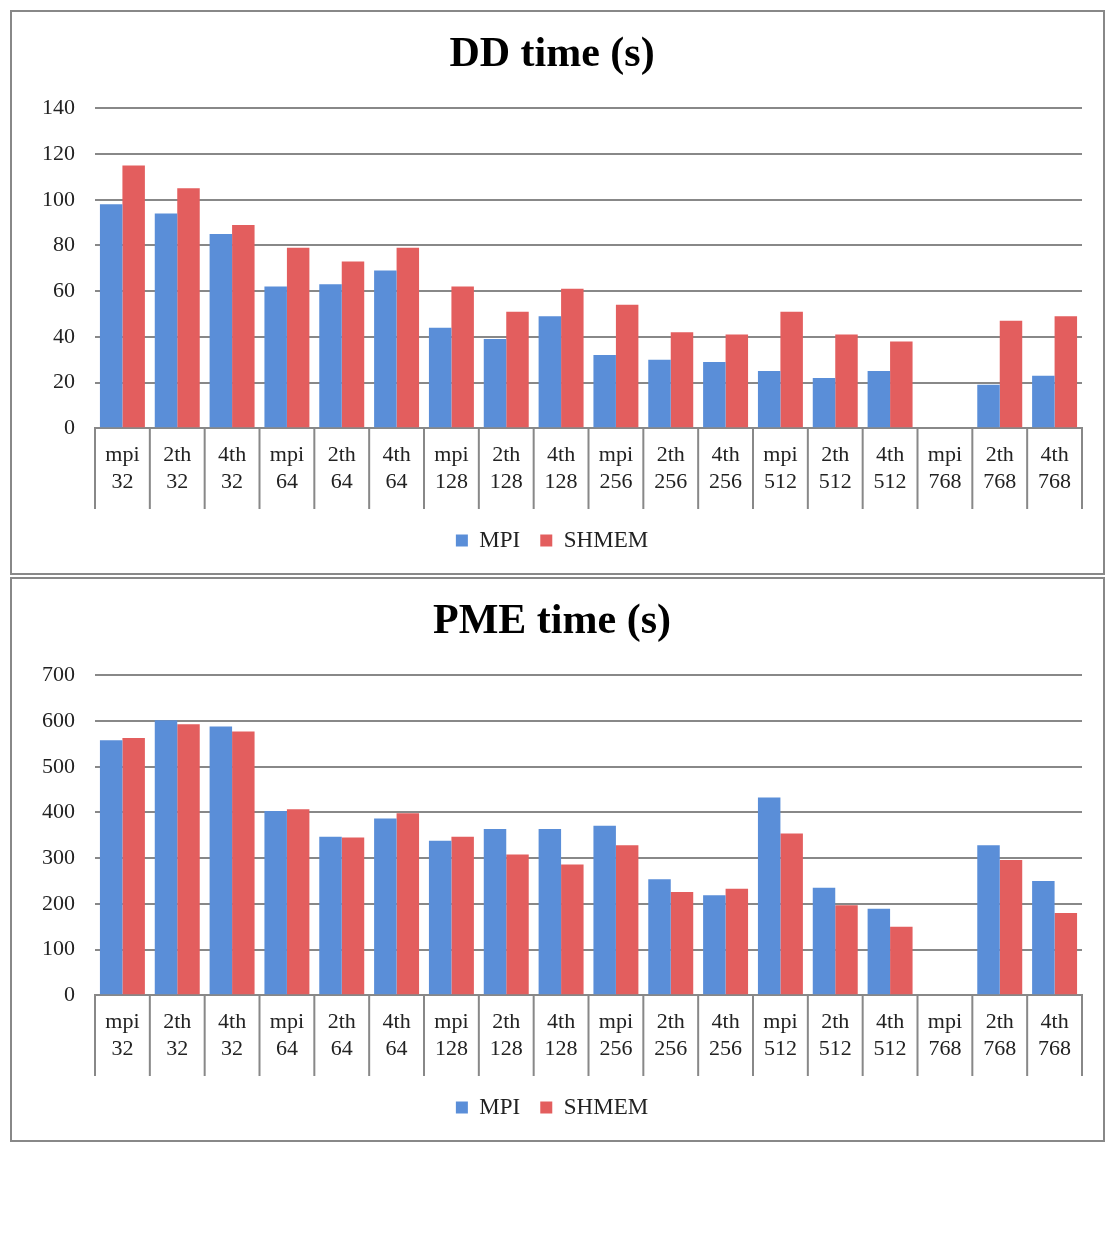  I want to click on y-tick-label: 60, so click(64, 289).